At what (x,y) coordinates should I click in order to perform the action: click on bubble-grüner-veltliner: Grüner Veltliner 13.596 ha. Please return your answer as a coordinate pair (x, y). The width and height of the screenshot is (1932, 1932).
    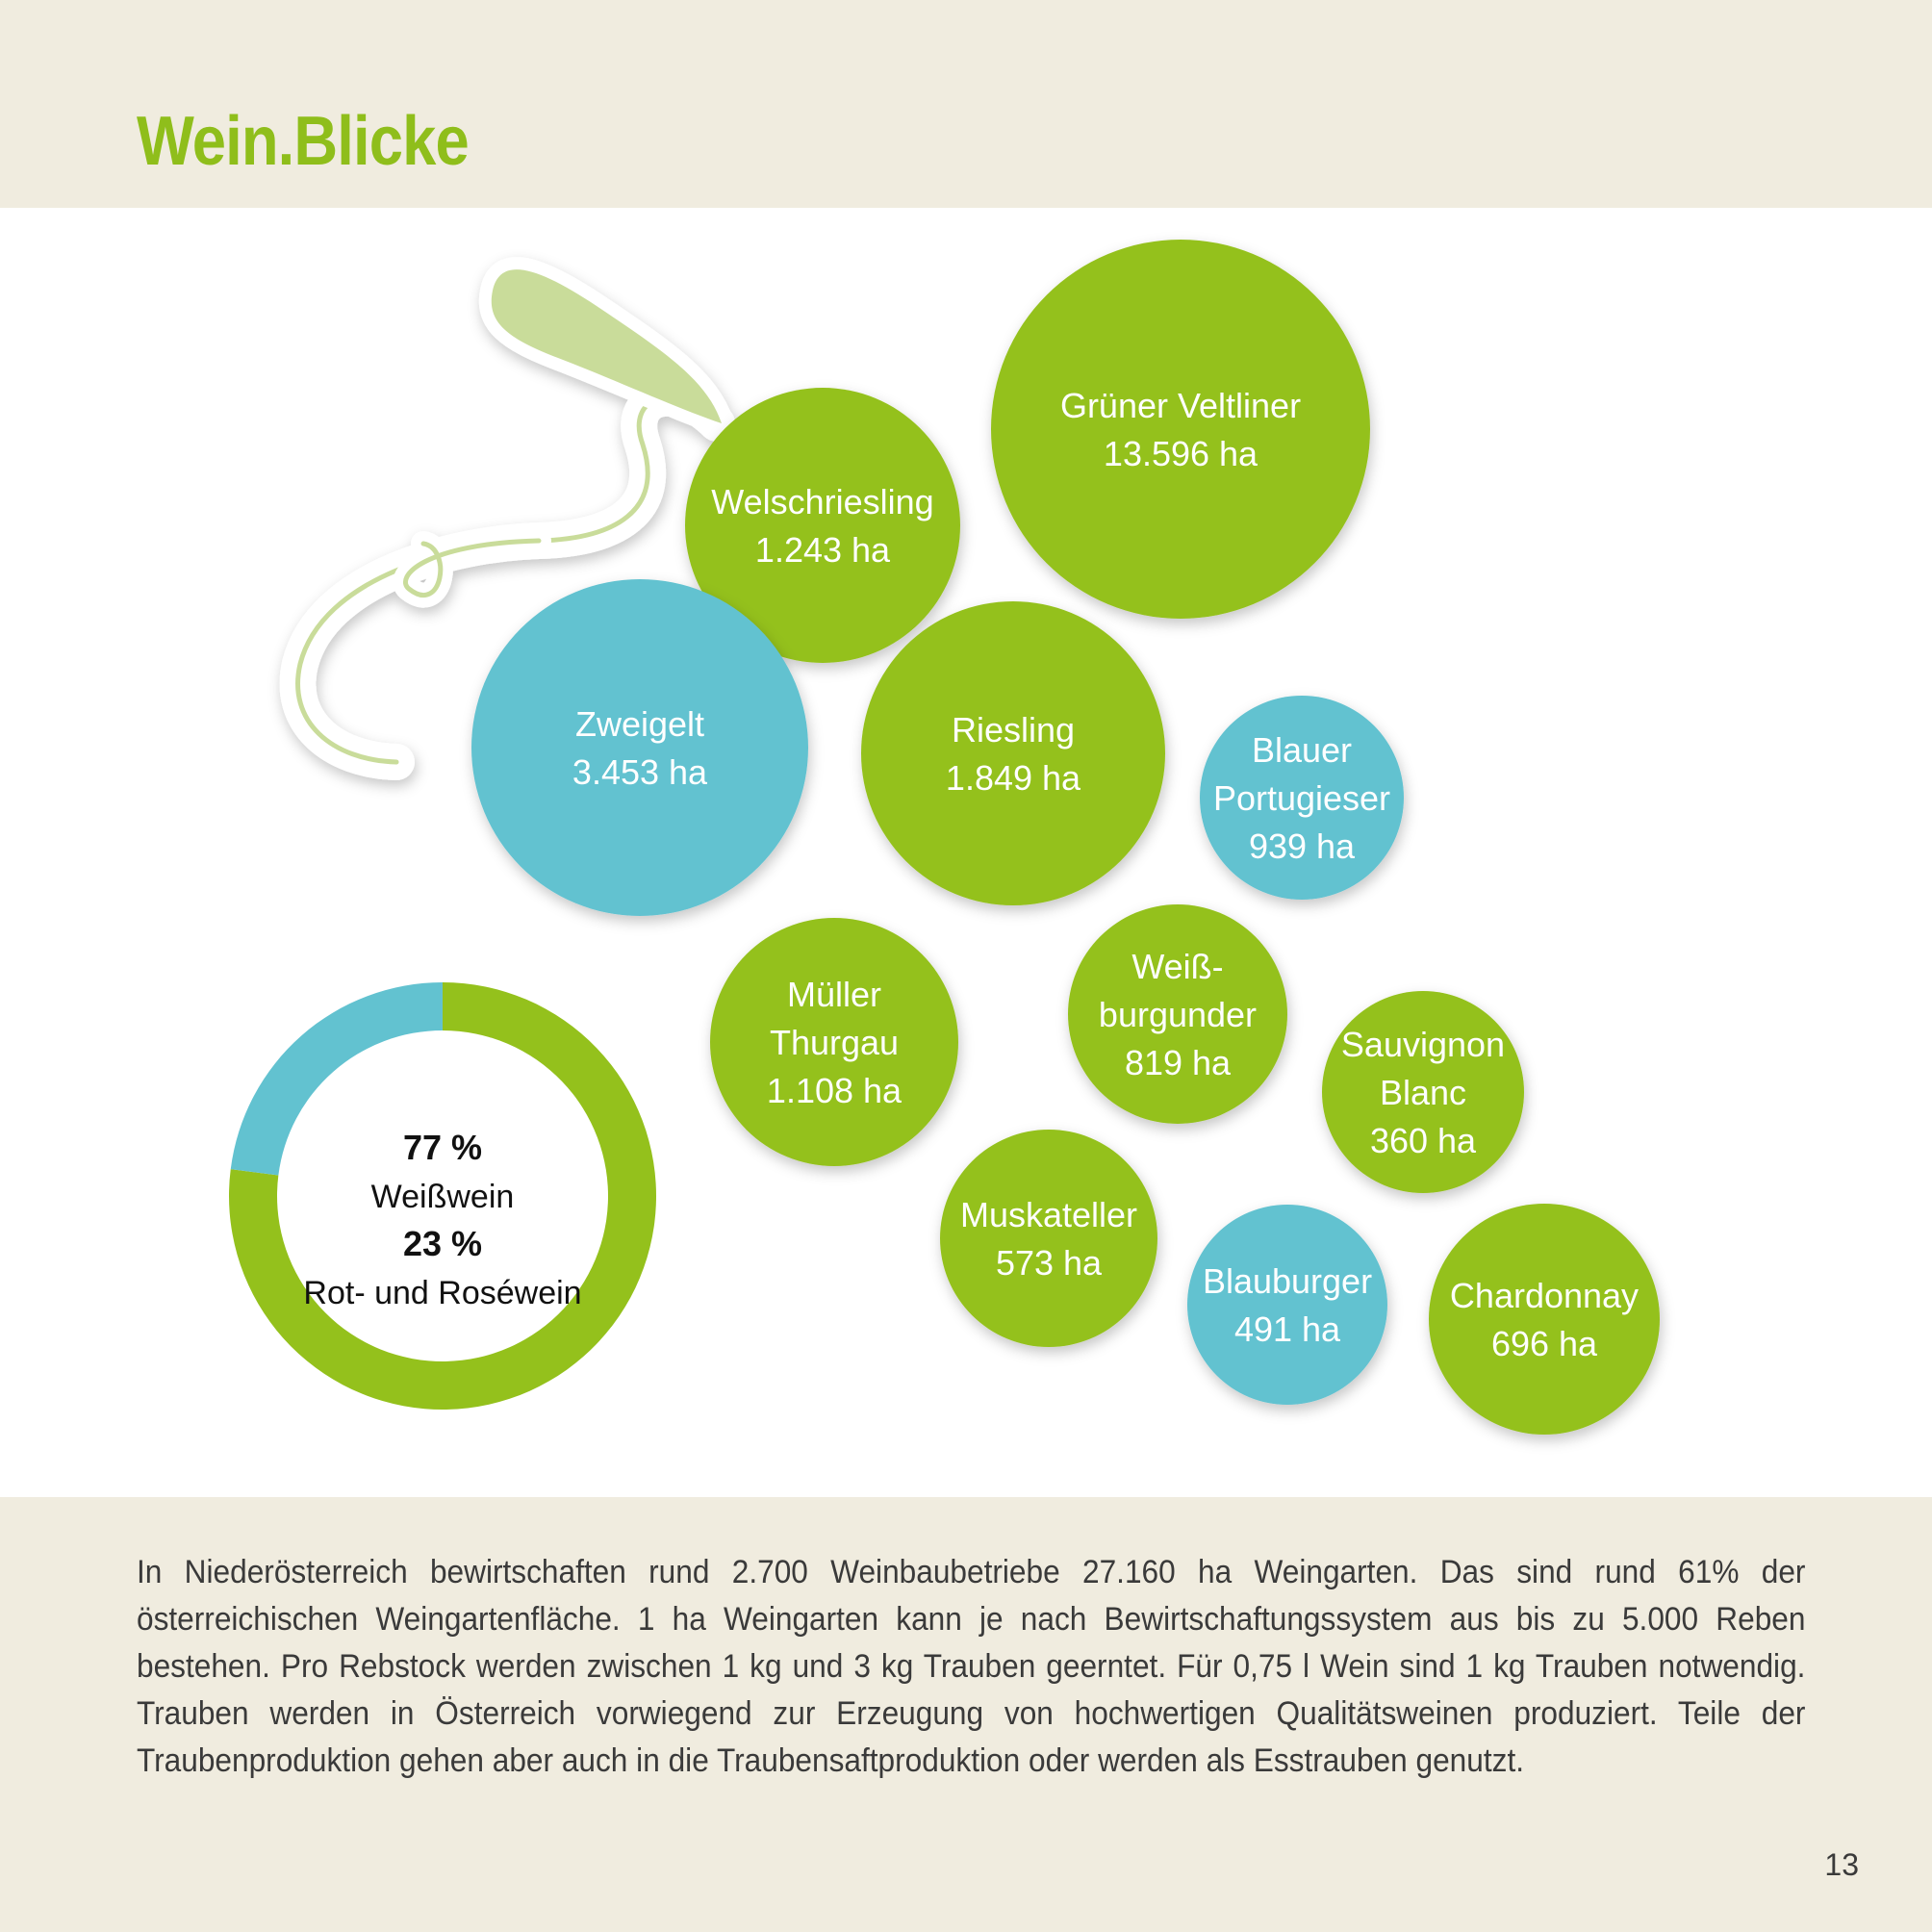
    Looking at the image, I should click on (1180, 429).